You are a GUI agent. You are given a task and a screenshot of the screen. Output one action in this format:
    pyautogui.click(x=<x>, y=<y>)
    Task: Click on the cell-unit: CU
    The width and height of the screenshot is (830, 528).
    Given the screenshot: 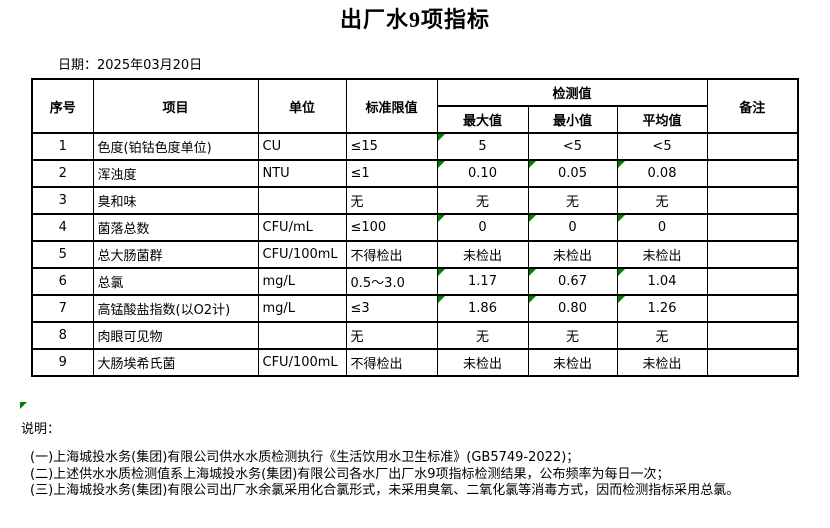 What is the action you would take?
    pyautogui.click(x=302, y=146)
    